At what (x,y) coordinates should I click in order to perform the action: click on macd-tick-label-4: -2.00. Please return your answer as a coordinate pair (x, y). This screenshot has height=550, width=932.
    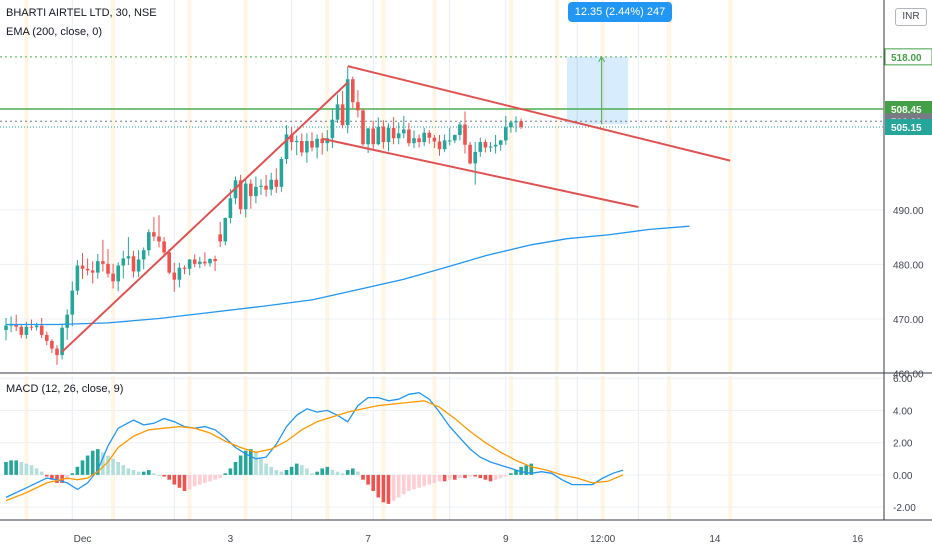
    Looking at the image, I should click on (904, 508).